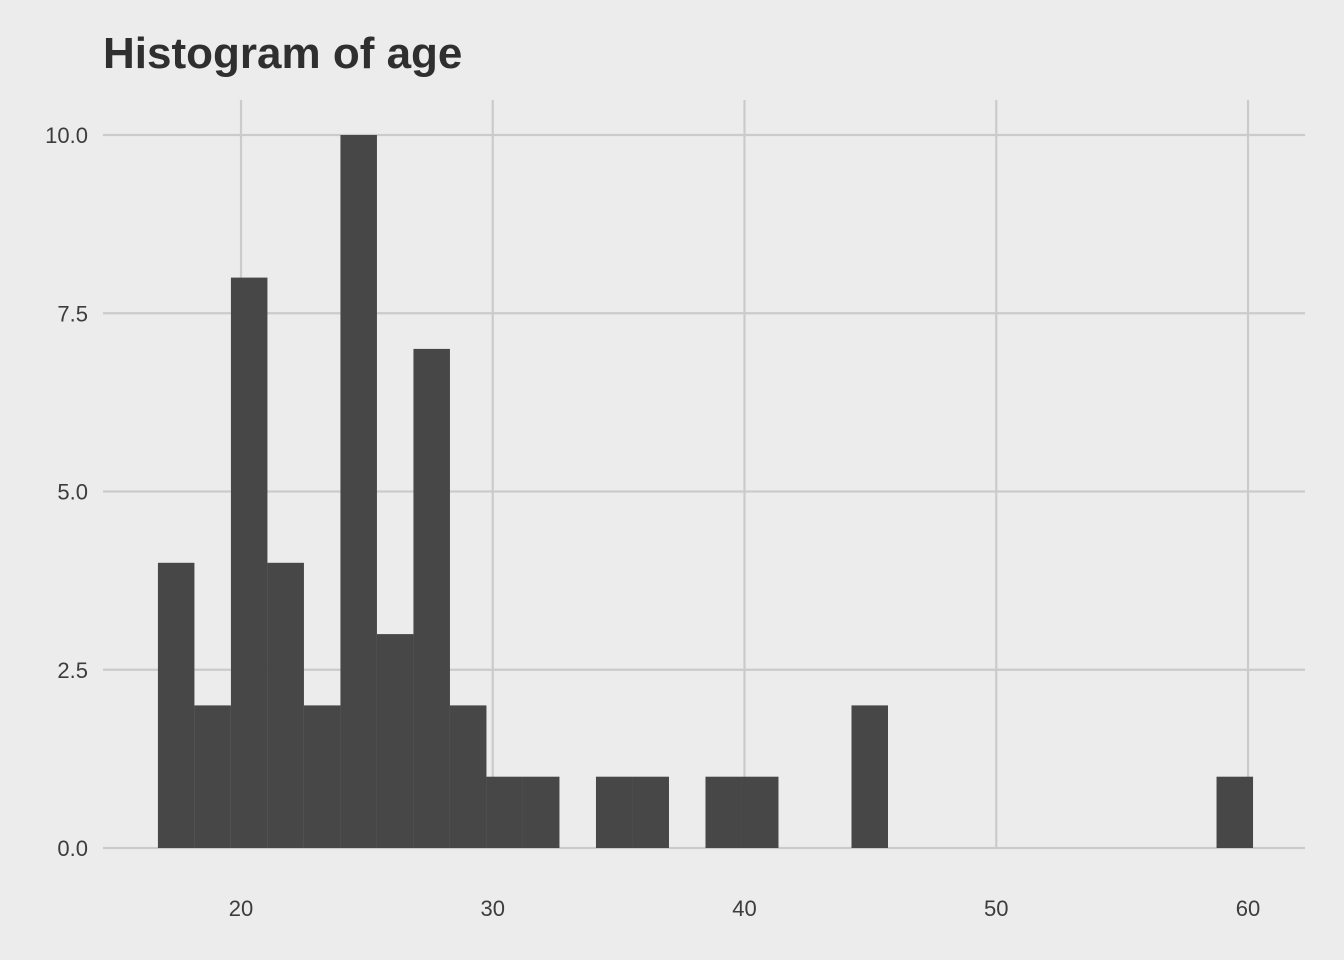  Describe the element at coordinates (493, 908) in the screenshot. I see `x-tick-label: 30` at that location.